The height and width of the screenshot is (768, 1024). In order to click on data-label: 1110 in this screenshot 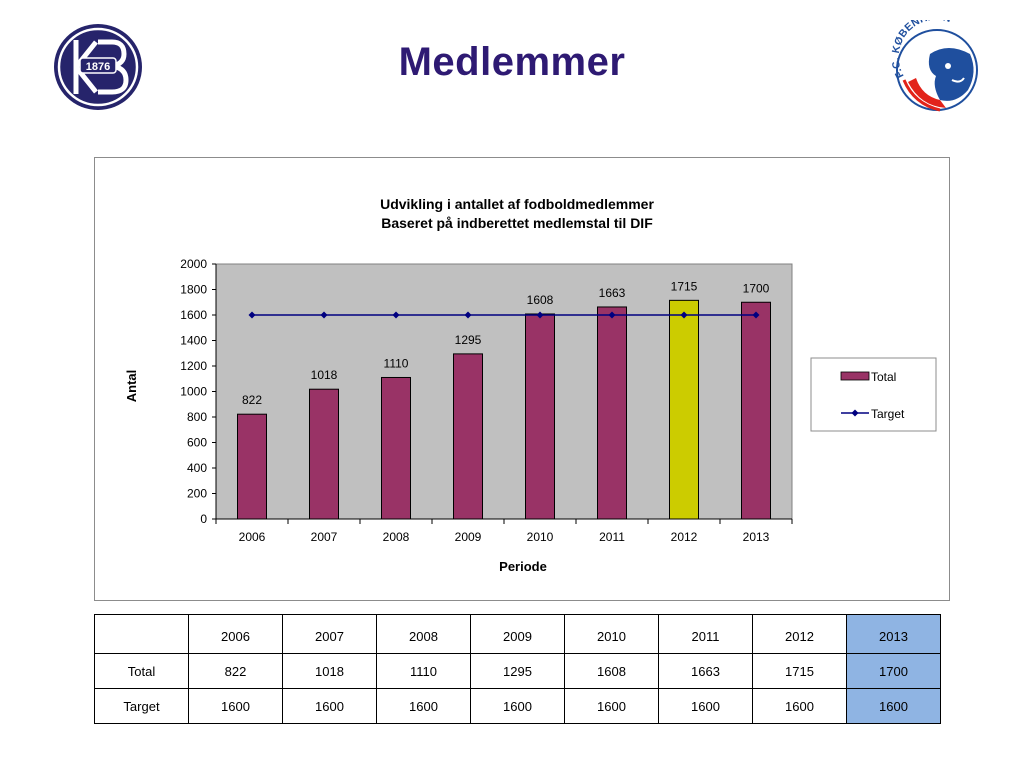, I will do `click(396, 363)`.